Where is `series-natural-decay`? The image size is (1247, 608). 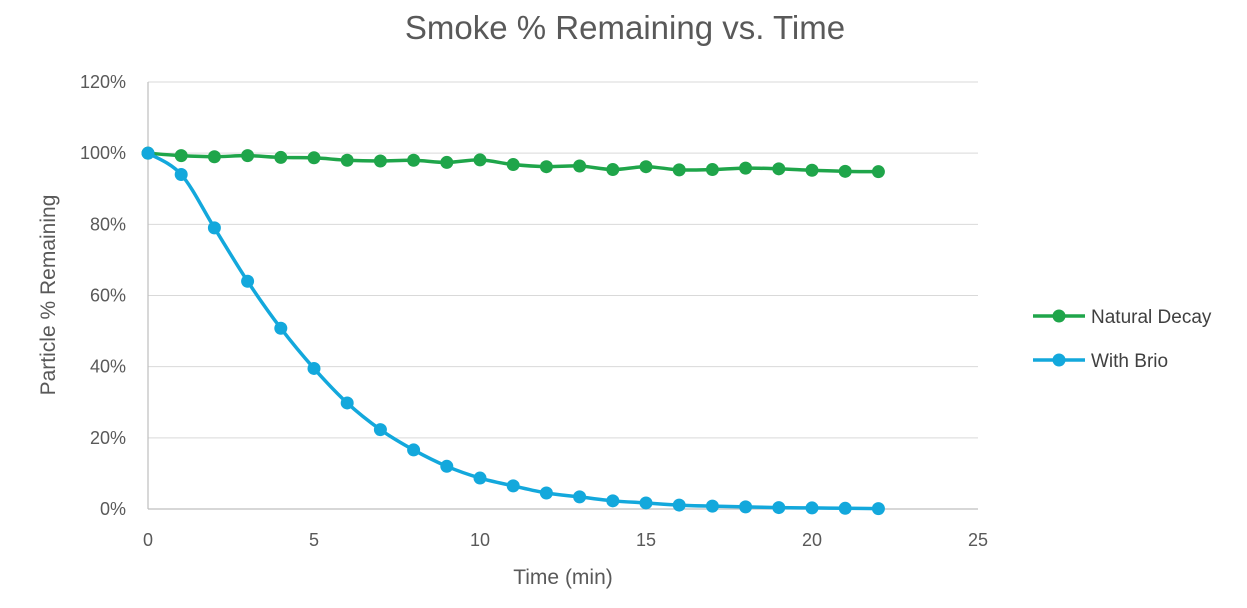 series-natural-decay is located at coordinates (513, 162).